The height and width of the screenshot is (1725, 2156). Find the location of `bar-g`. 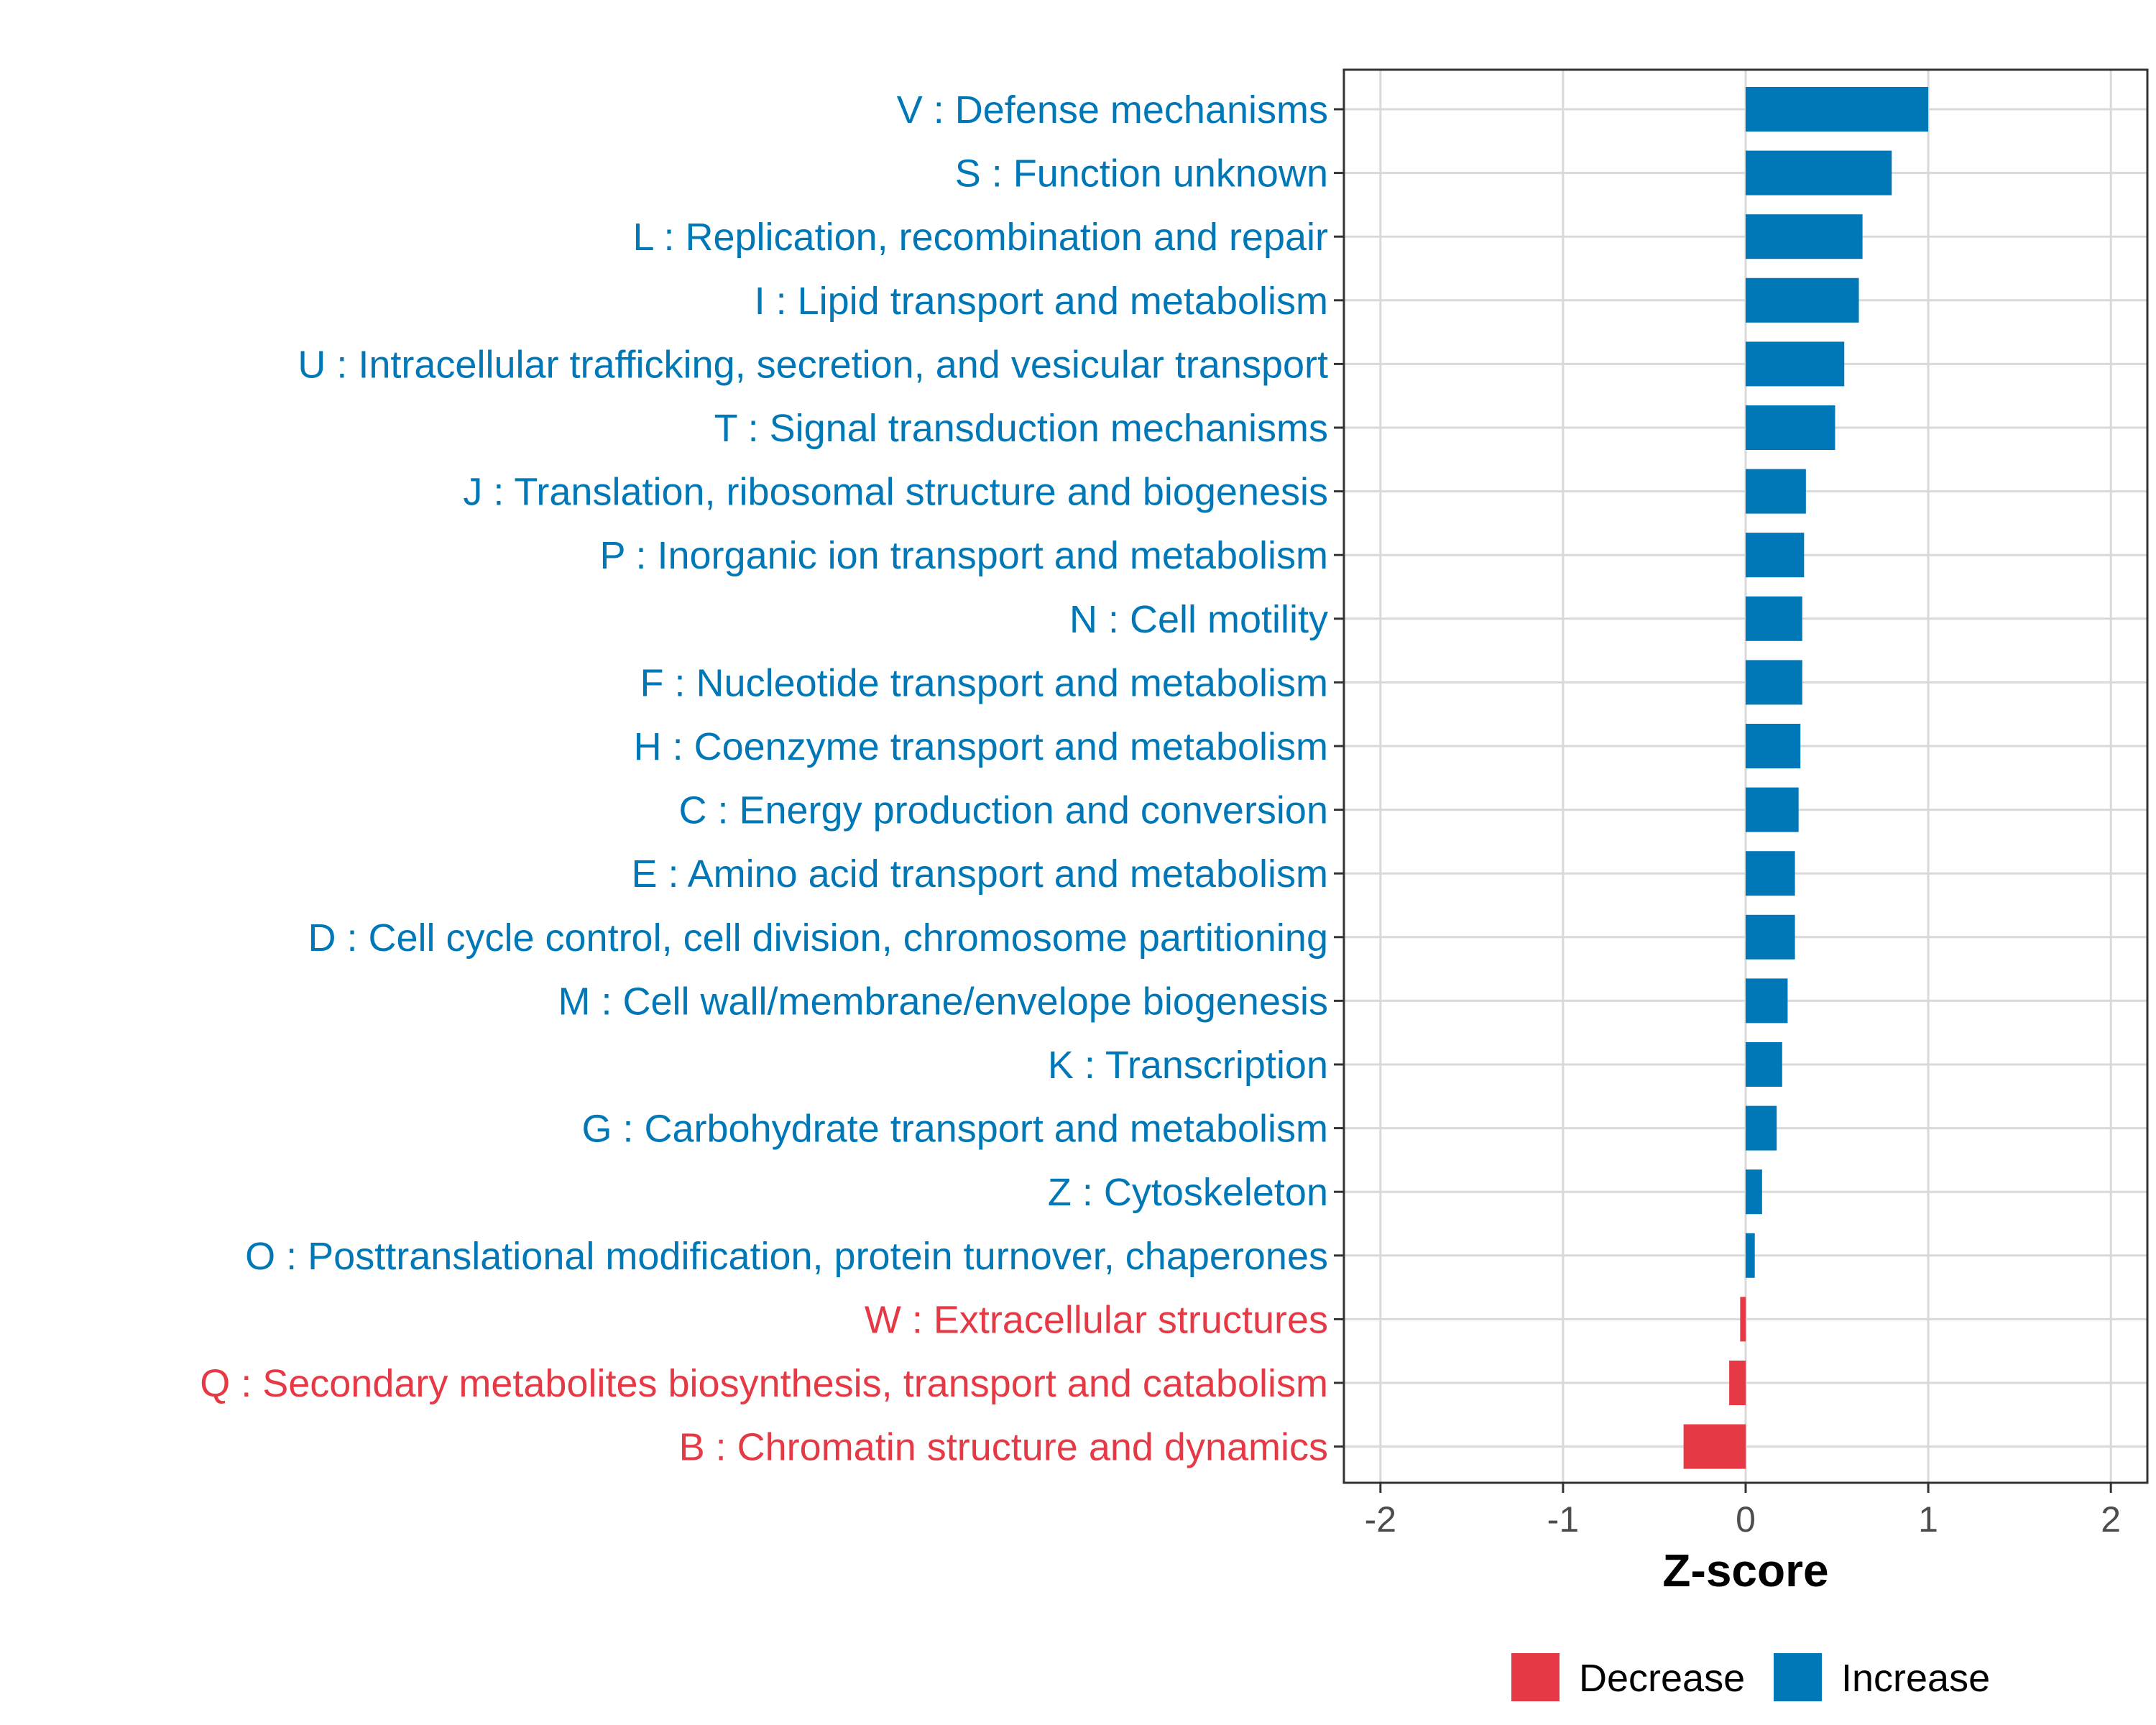

bar-g is located at coordinates (1761, 1128).